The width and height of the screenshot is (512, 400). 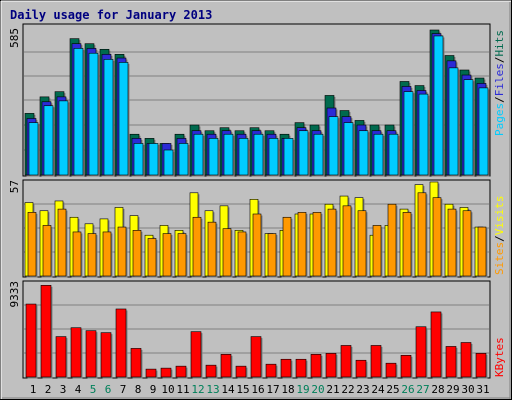 What do you see at coordinates (317, 389) in the screenshot?
I see `day-label-20: 20` at bounding box center [317, 389].